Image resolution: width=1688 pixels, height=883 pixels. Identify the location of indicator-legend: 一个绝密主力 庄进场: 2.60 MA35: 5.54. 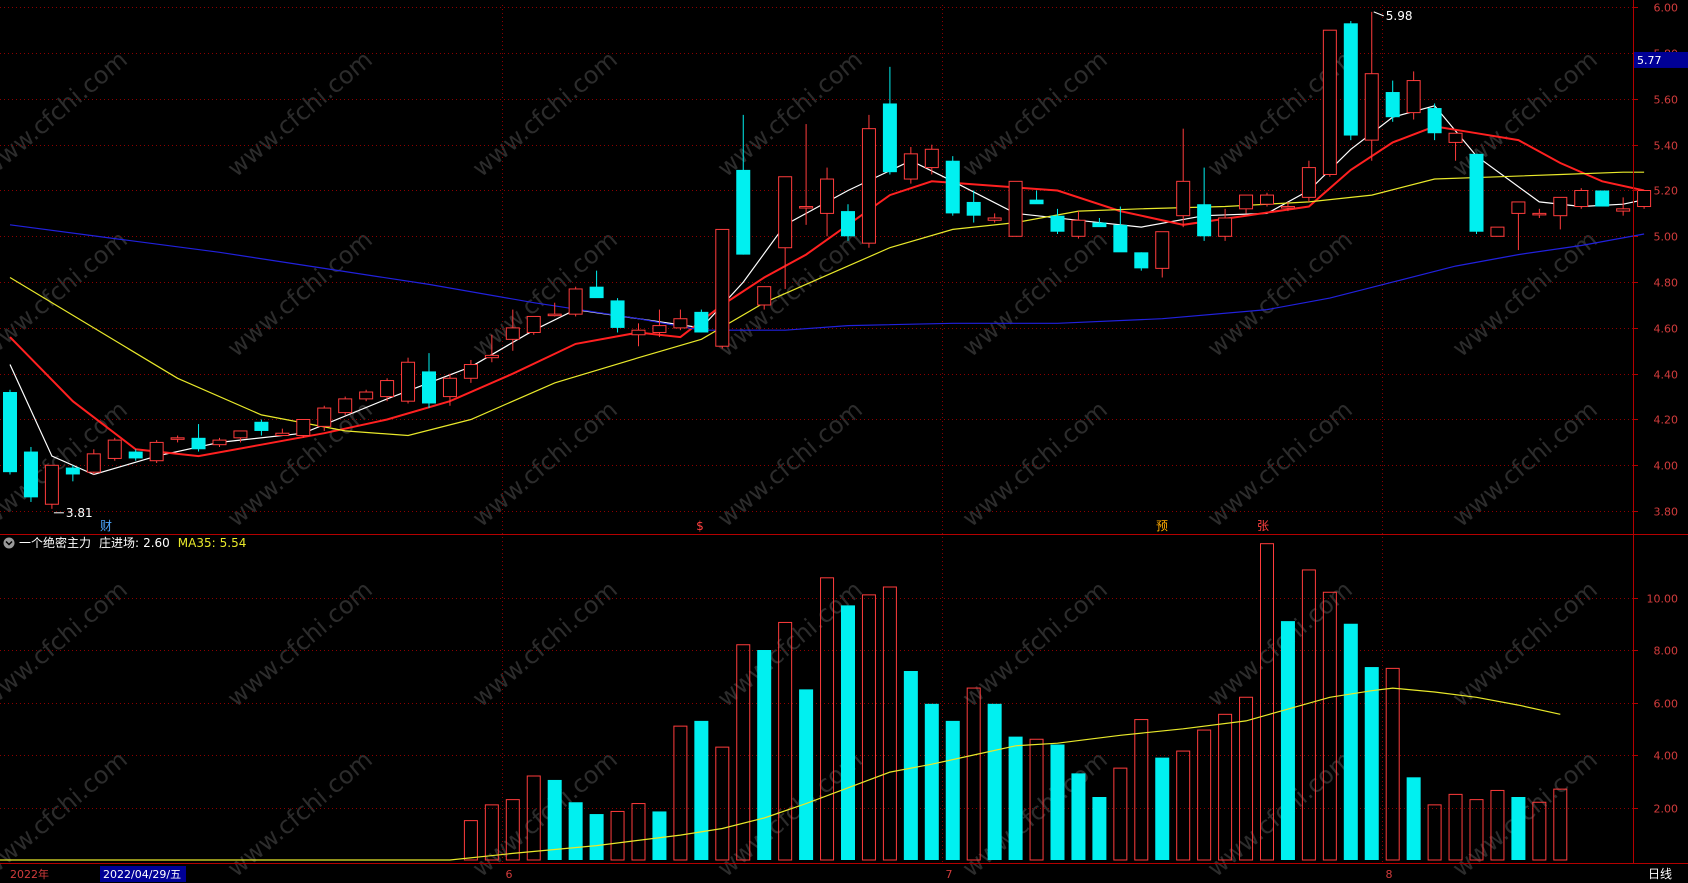
(132, 542).